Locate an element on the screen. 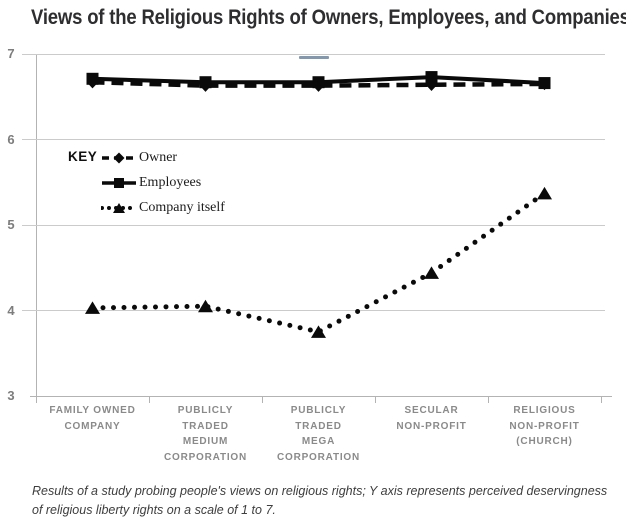 This screenshot has height=530, width=626. category-label-line: SECULAR is located at coordinates (431, 410).